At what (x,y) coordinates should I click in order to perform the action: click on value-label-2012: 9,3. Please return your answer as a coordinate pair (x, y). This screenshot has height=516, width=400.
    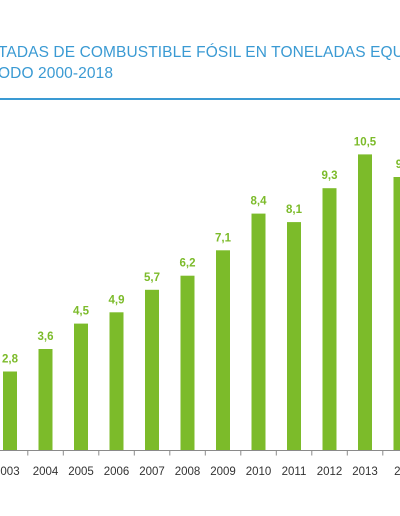
    Looking at the image, I should click on (330, 176).